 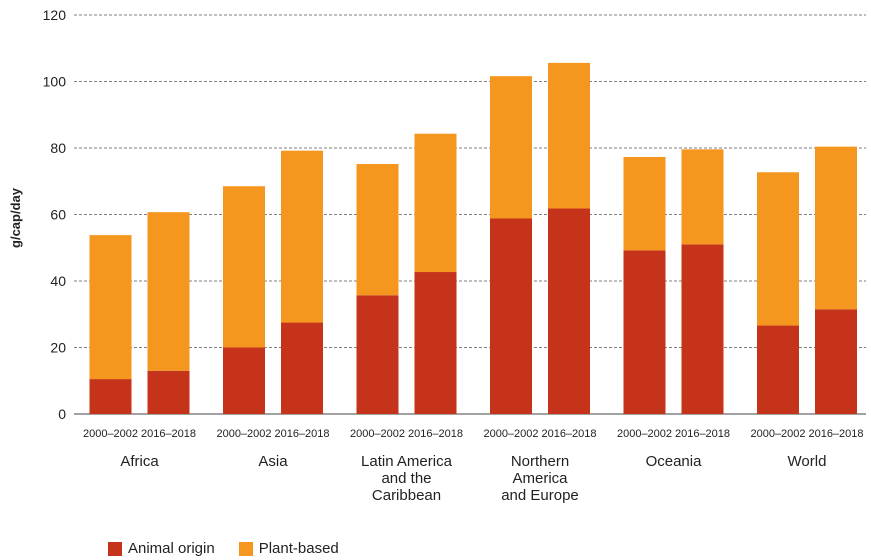 What do you see at coordinates (58, 281) in the screenshot?
I see `y-tick-label: 40` at bounding box center [58, 281].